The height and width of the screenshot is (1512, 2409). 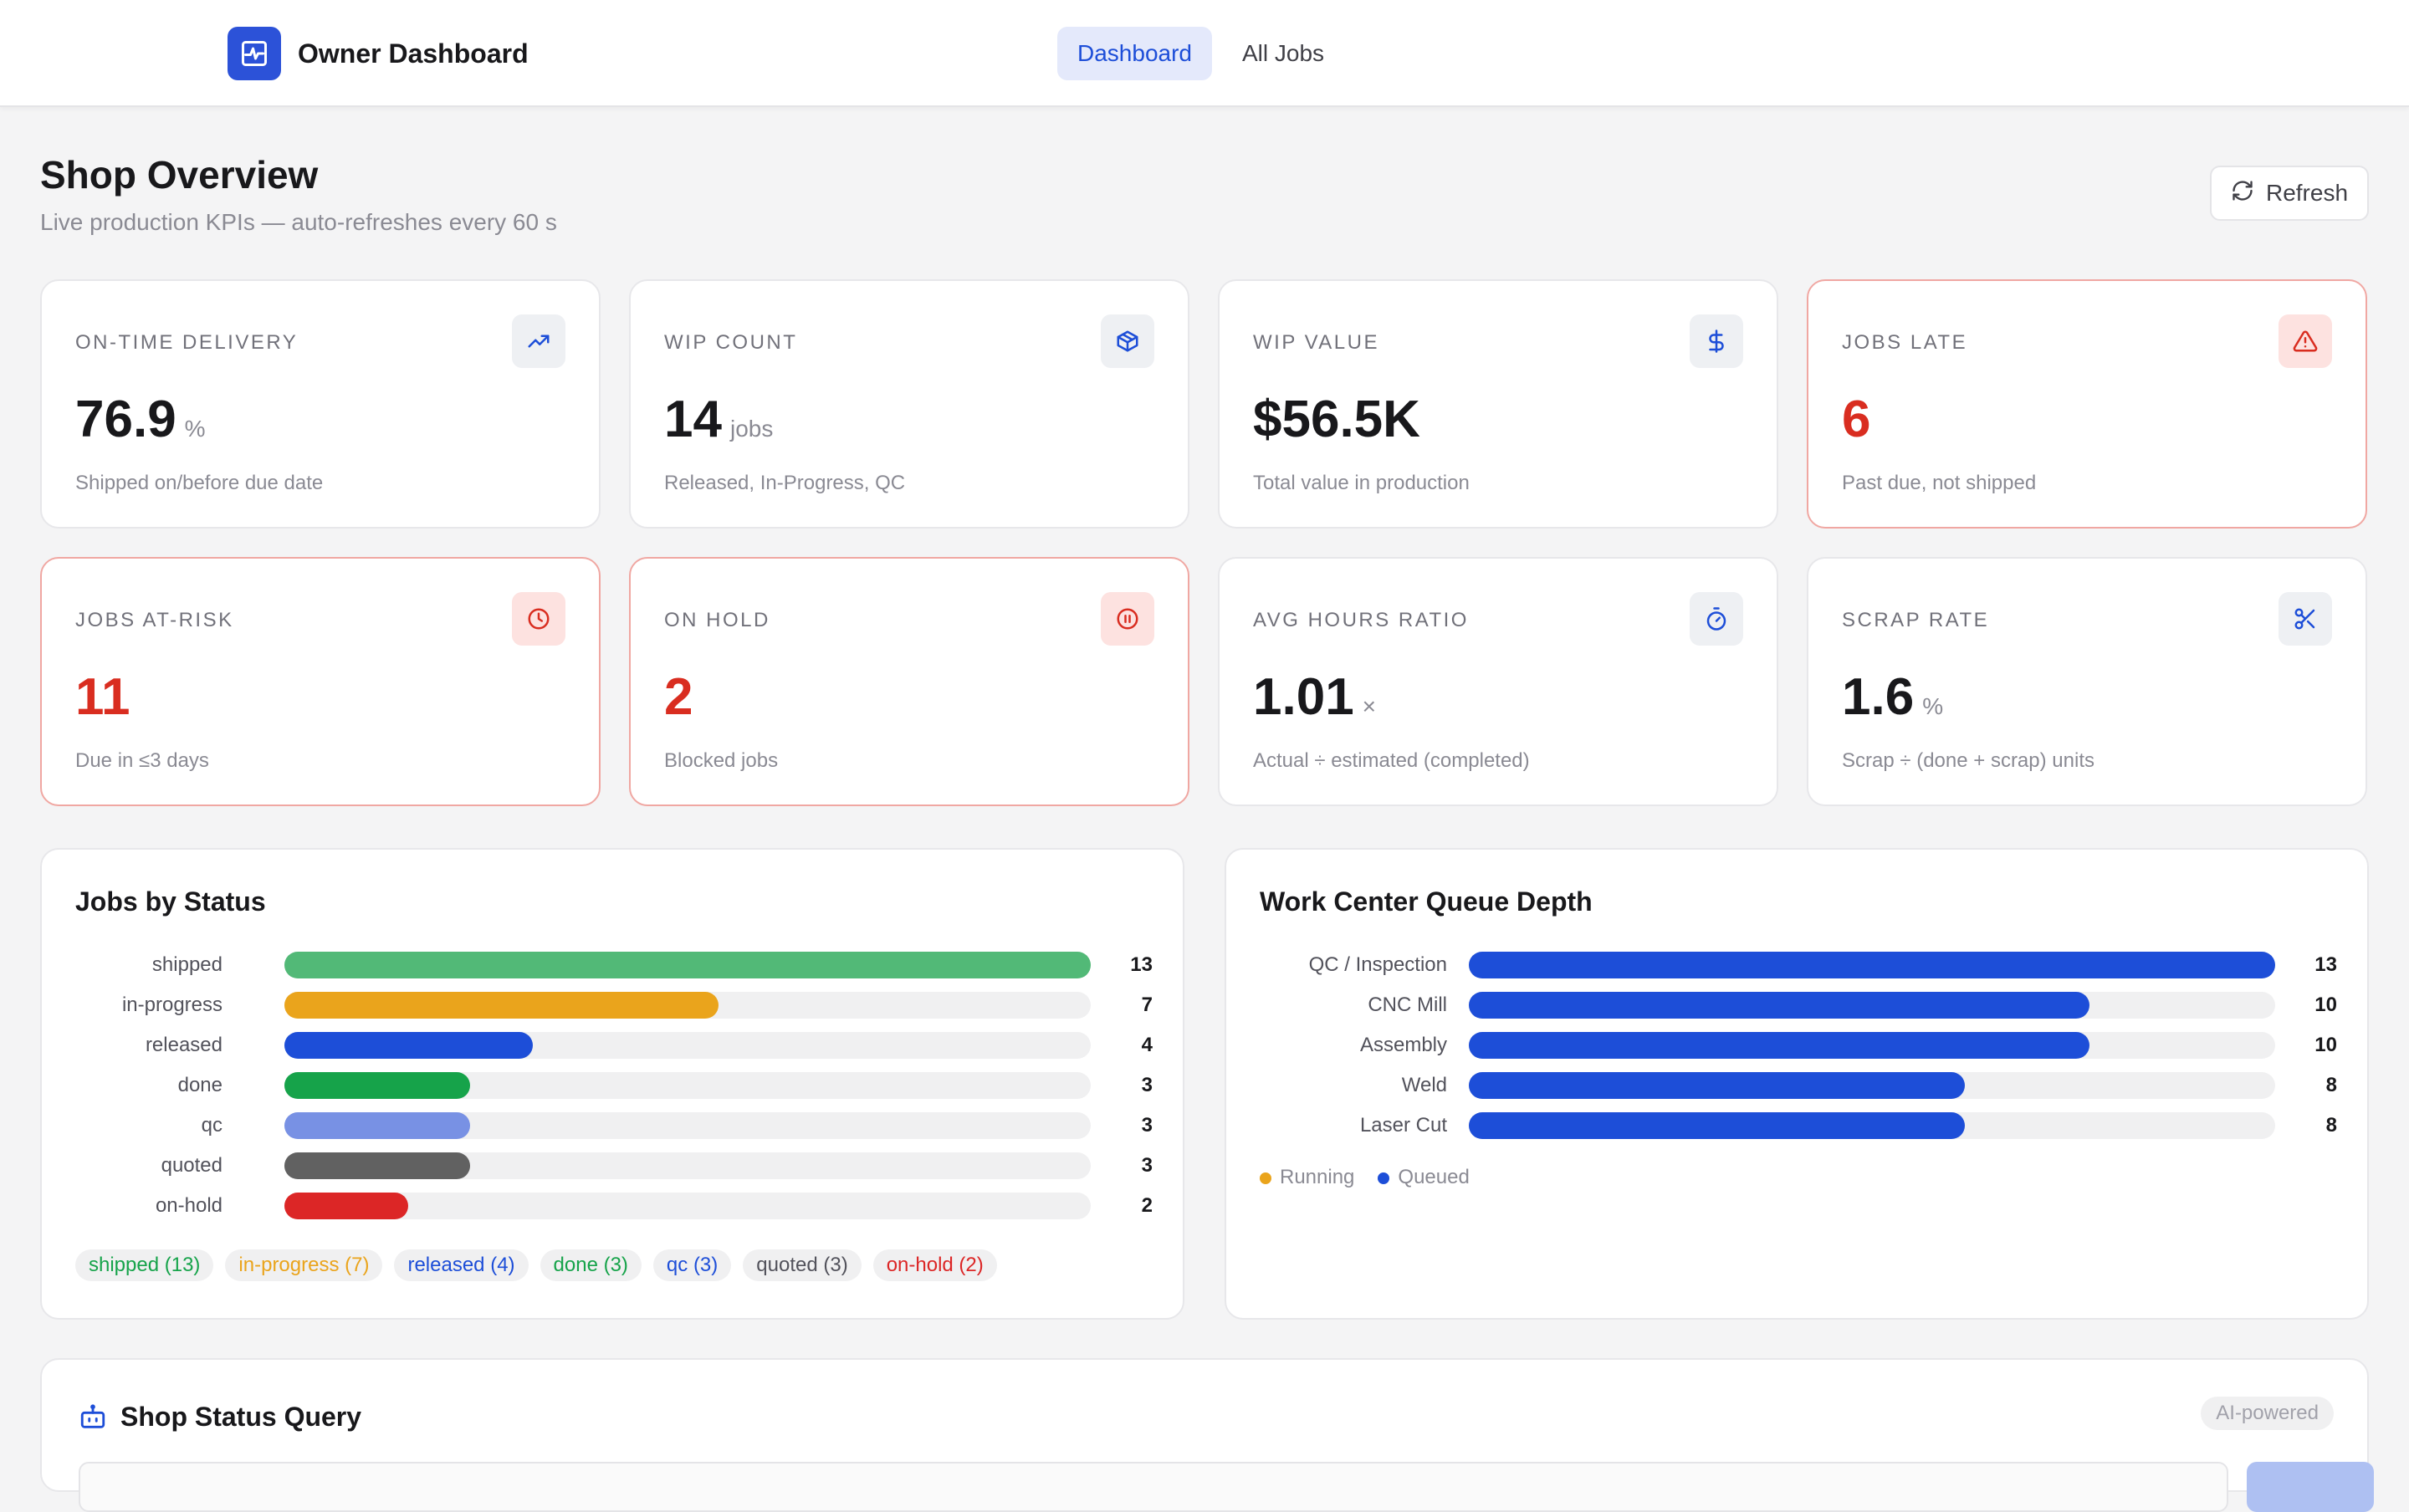 I want to click on refresh-label: Refresh, so click(x=2307, y=193).